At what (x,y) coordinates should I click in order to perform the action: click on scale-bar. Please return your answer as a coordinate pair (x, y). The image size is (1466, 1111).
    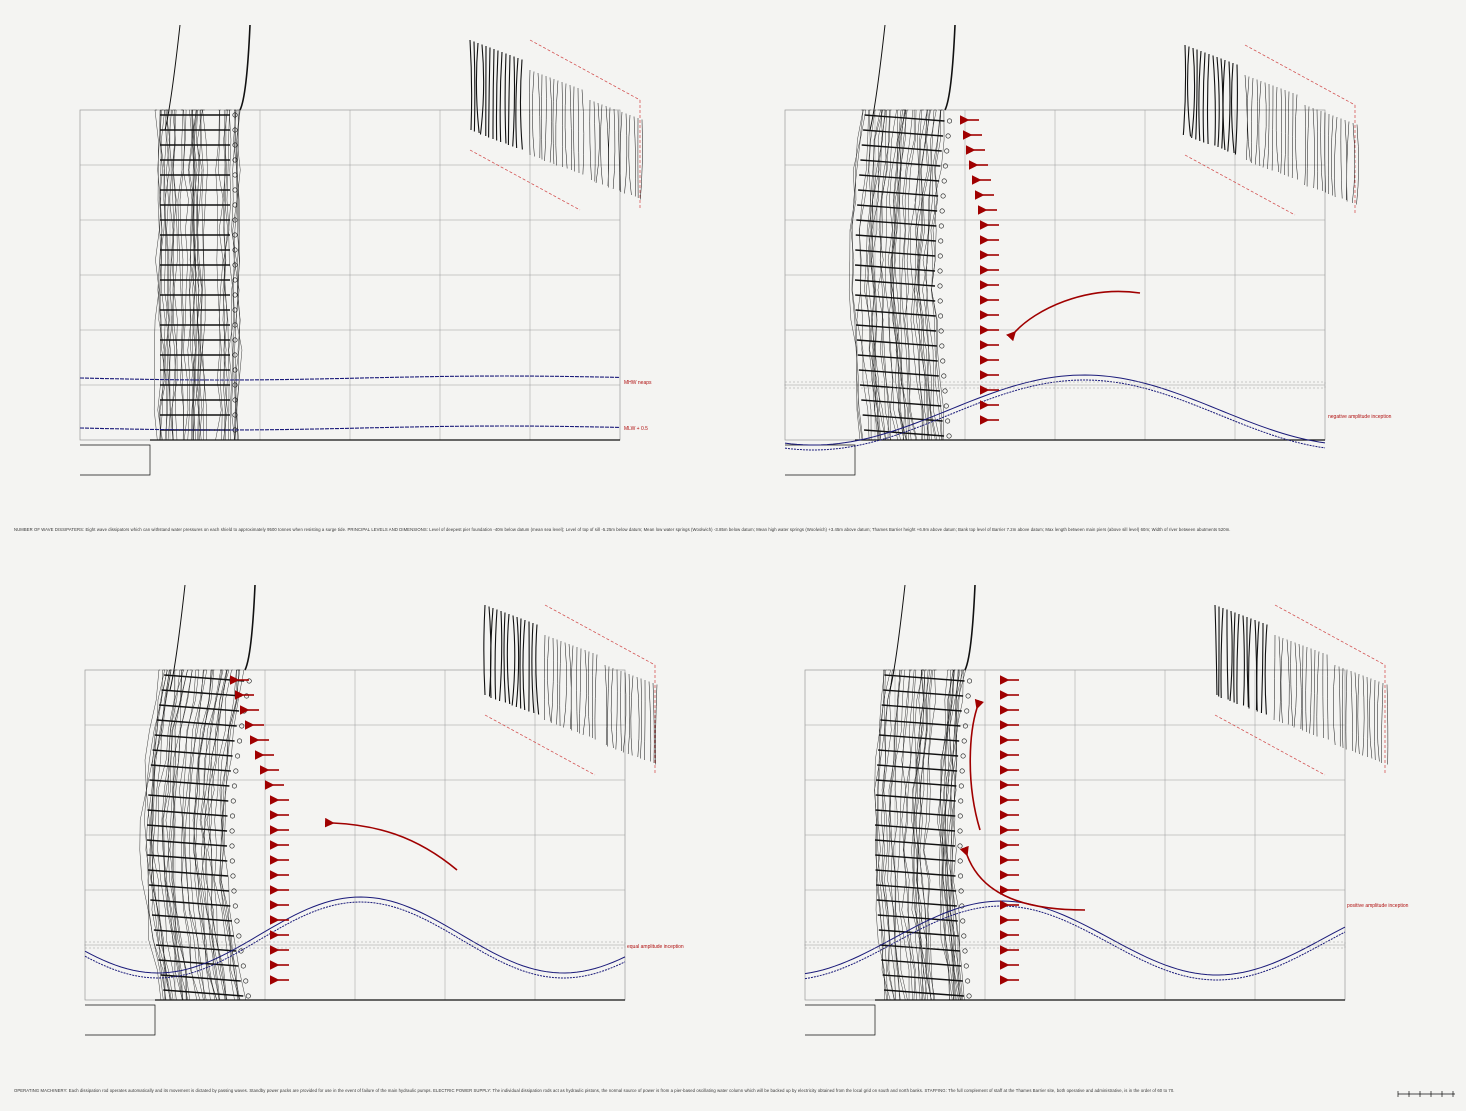
    Looking at the image, I should click on (1426, 1094).